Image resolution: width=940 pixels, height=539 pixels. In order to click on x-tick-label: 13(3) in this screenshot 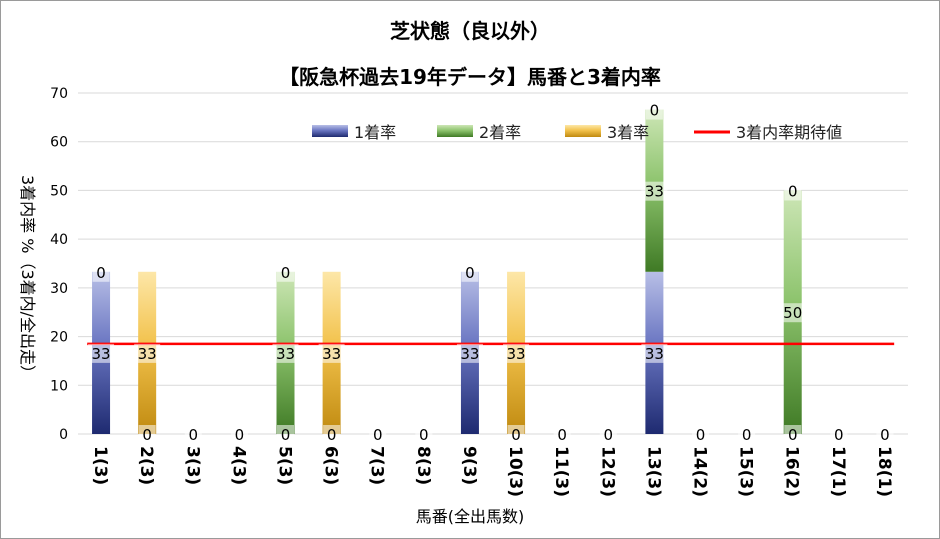, I will do `click(653, 471)`.